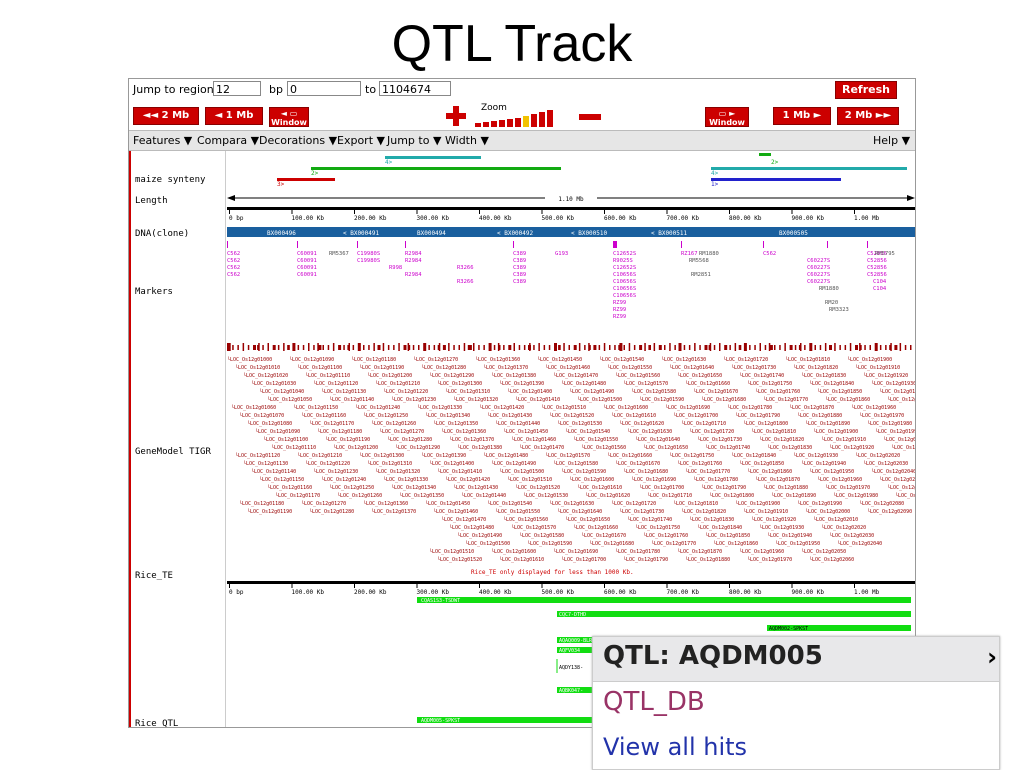 Image resolution: width=1024 pixels, height=770 pixels. Describe the element at coordinates (905, 495) in the screenshot. I see `gene-model-label: └LOC_Os12g02070` at that location.